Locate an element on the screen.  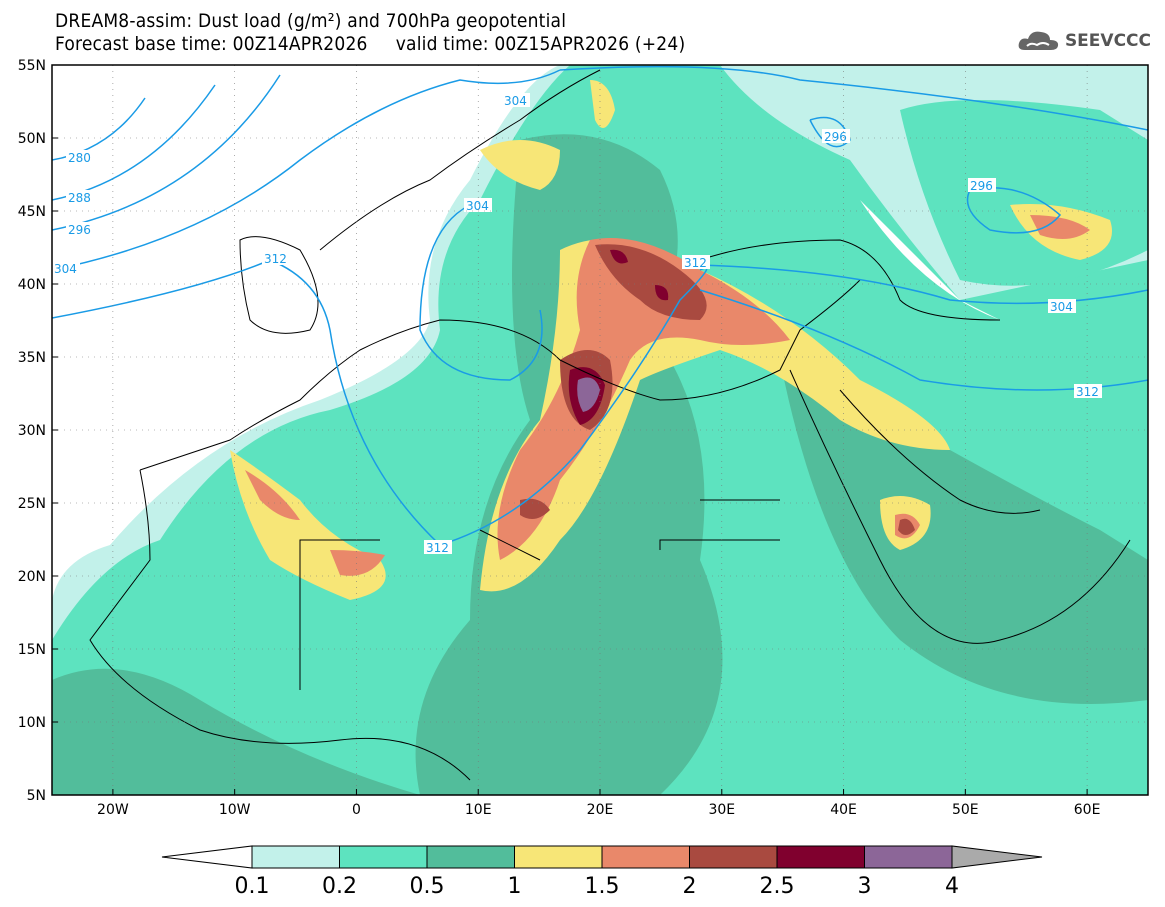
colorbar-label: 1.5 is located at coordinates (602, 886).